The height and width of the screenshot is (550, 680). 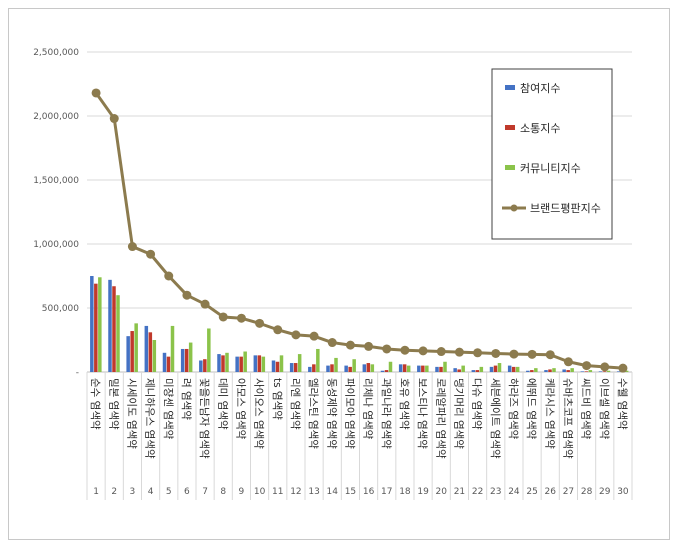 I want to click on rank-label: 14, so click(x=333, y=492).